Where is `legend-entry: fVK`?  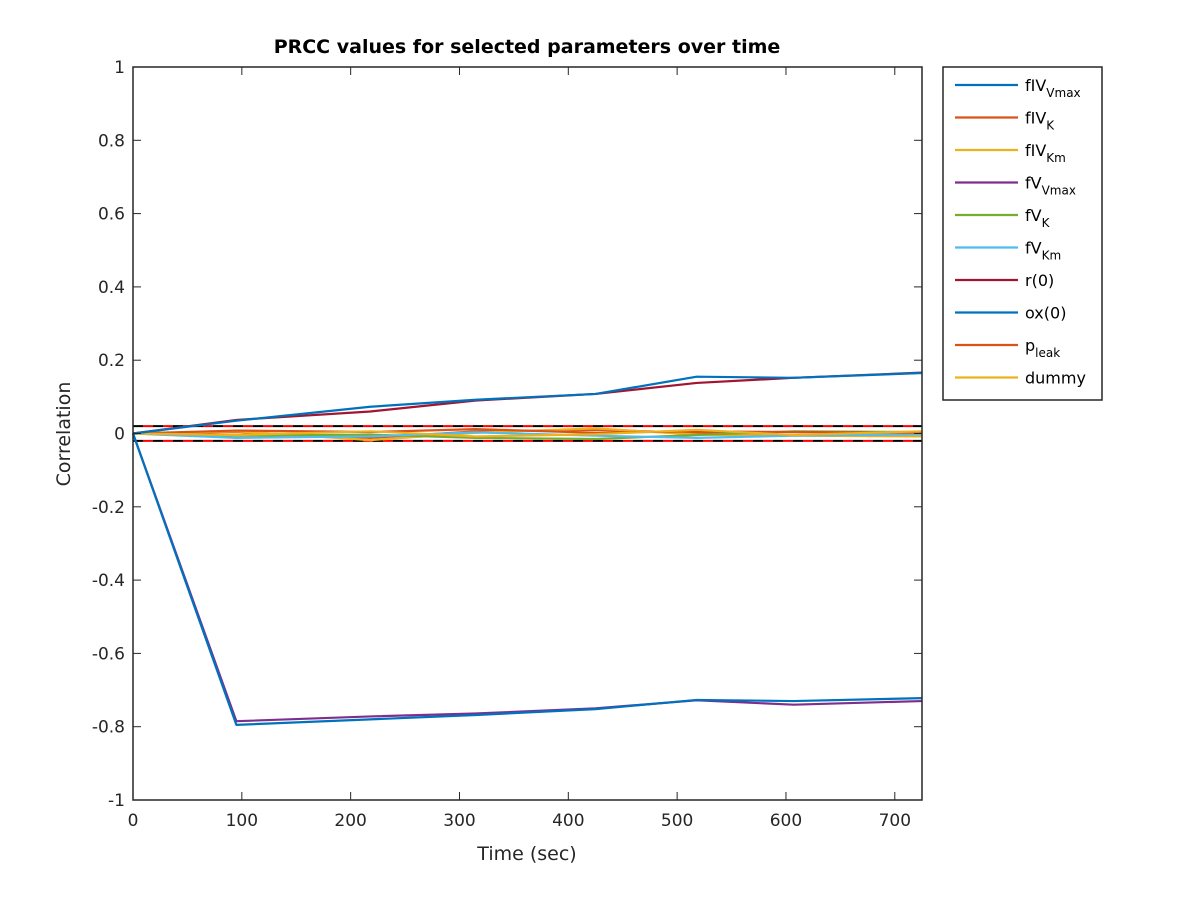
legend-entry: fVK is located at coordinates (1038, 218).